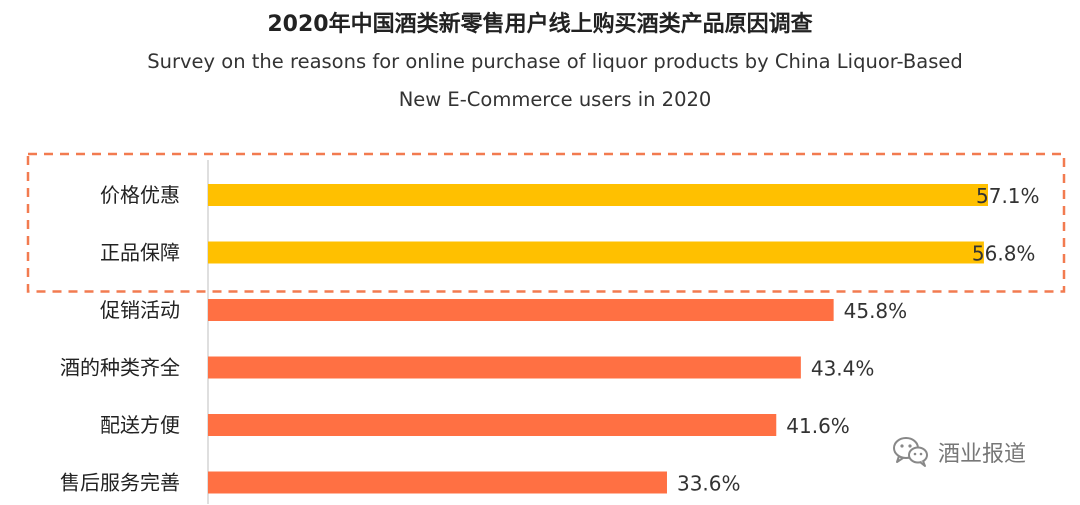 This screenshot has width=1080, height=505. I want to click on value-label-0: 57.1%, so click(1008, 196).